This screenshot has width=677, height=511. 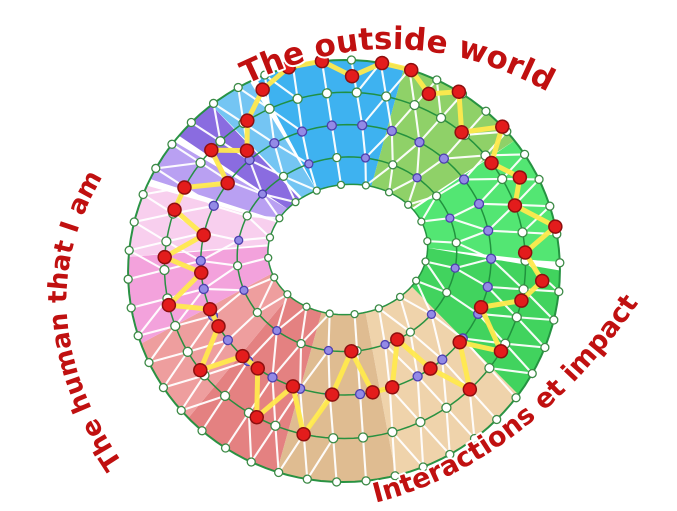 What do you see at coordinates (215, 345) in the screenshot?
I see `sector-salmon-light` at bounding box center [215, 345].